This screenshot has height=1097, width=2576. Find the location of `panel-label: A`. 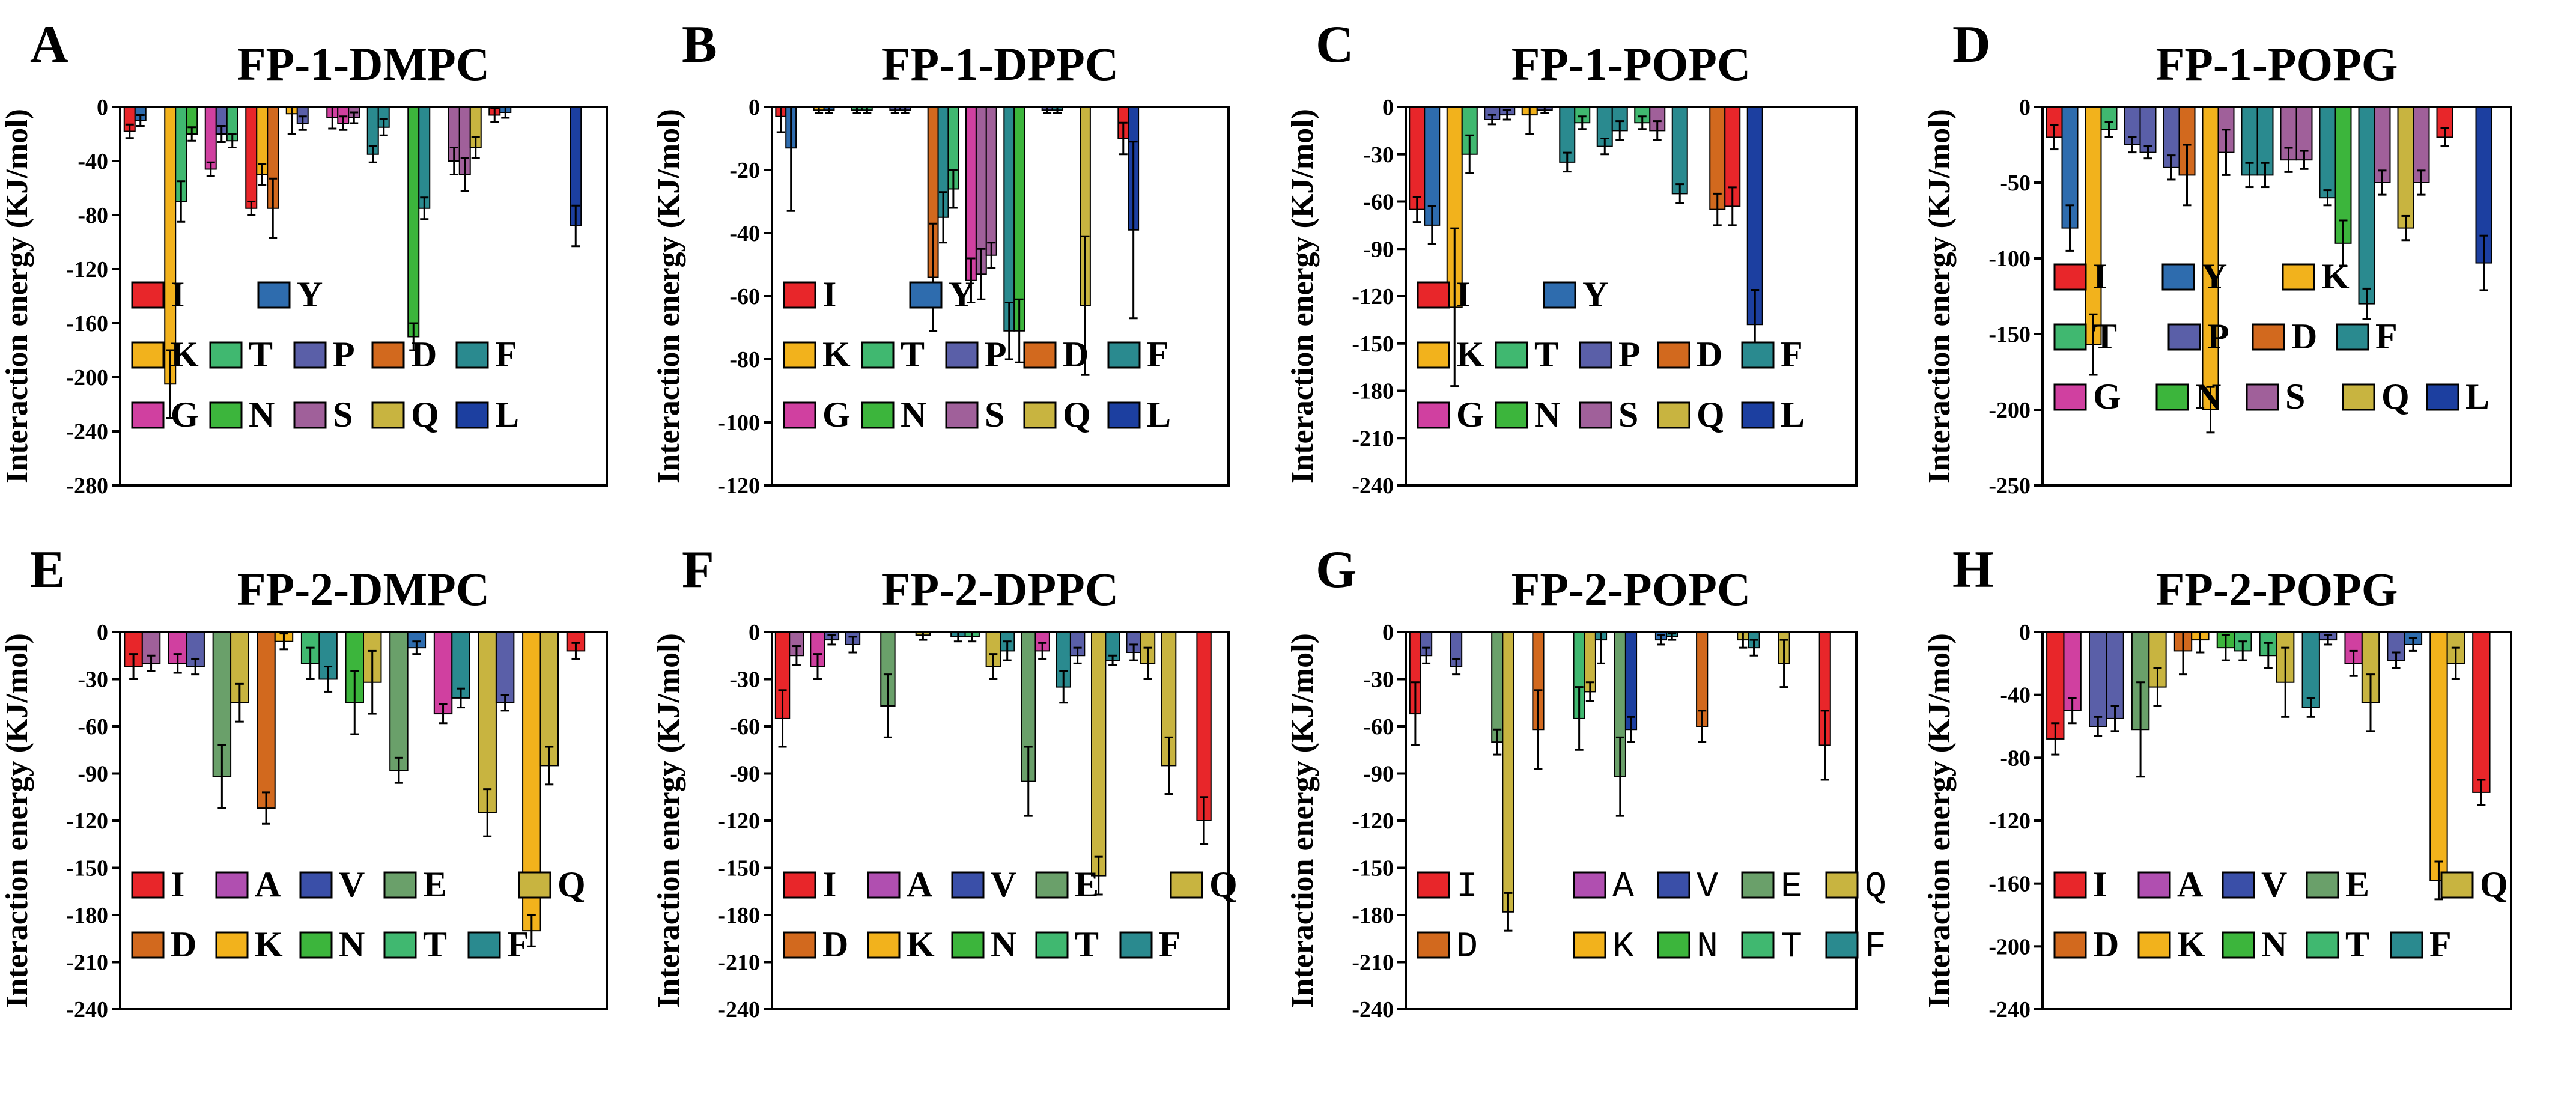

panel-label: A is located at coordinates (49, 45).